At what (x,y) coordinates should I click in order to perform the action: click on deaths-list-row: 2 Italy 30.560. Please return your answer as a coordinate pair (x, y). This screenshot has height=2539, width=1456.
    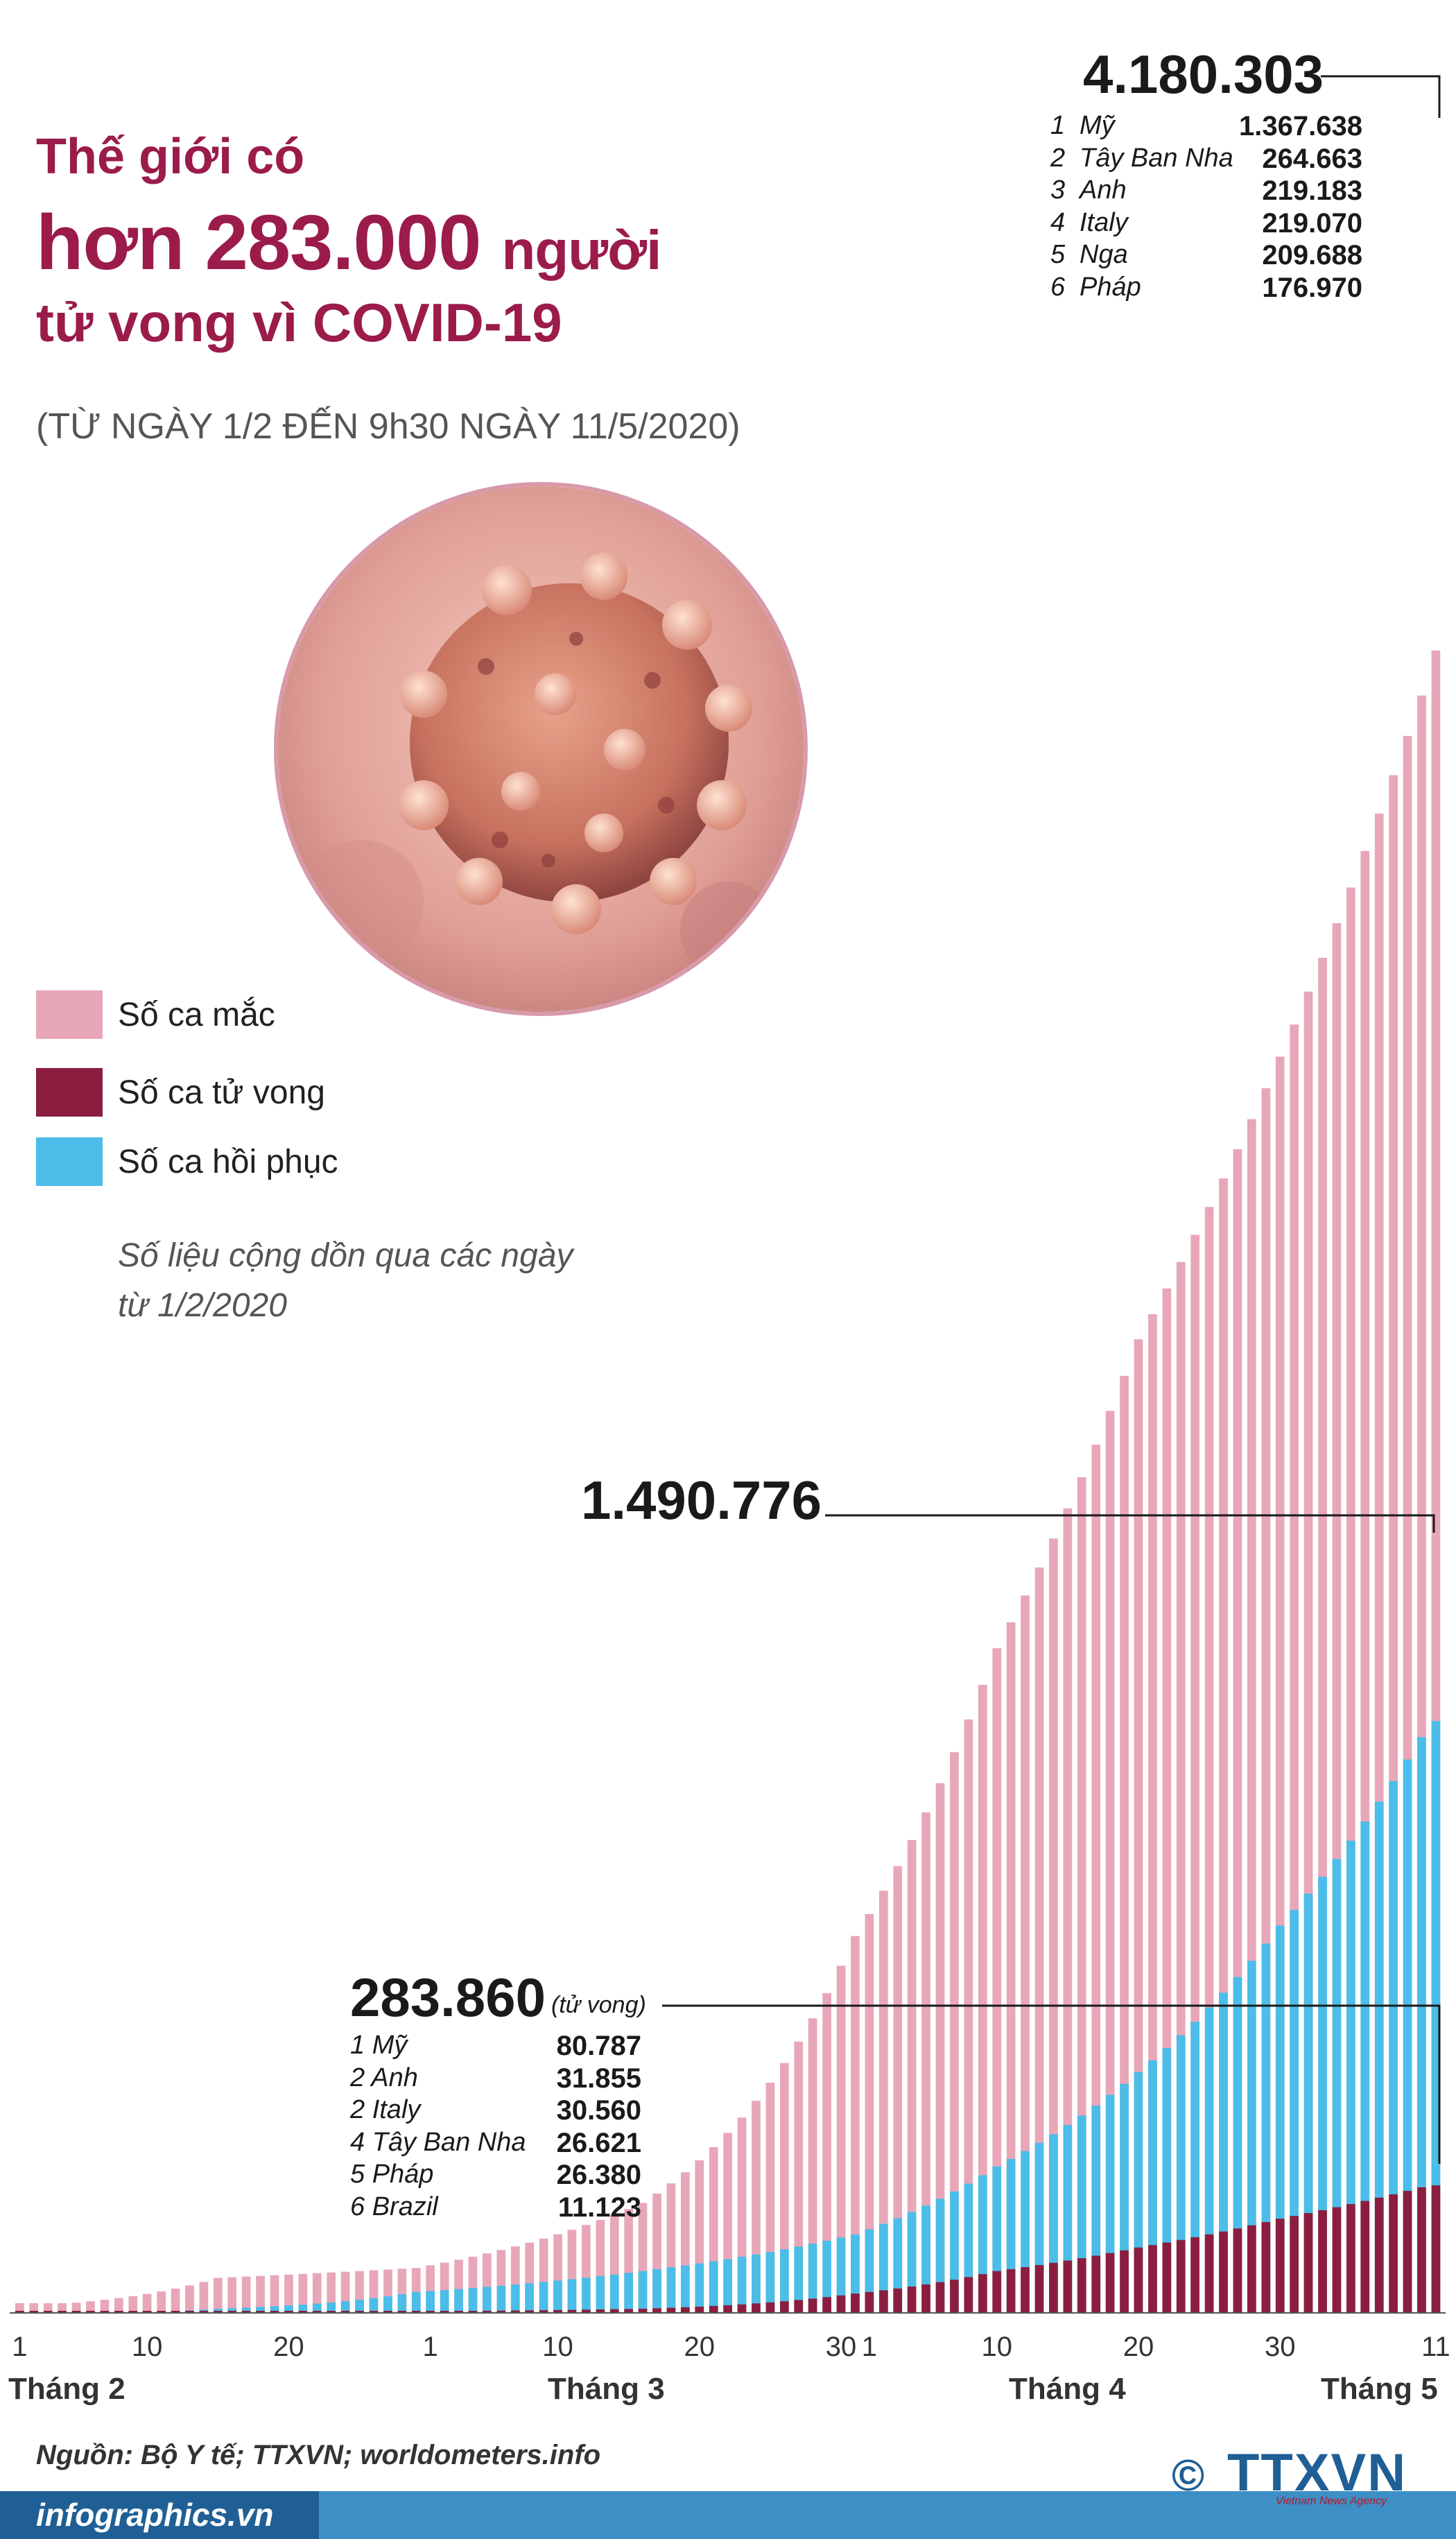
    Looking at the image, I should click on (495, 2111).